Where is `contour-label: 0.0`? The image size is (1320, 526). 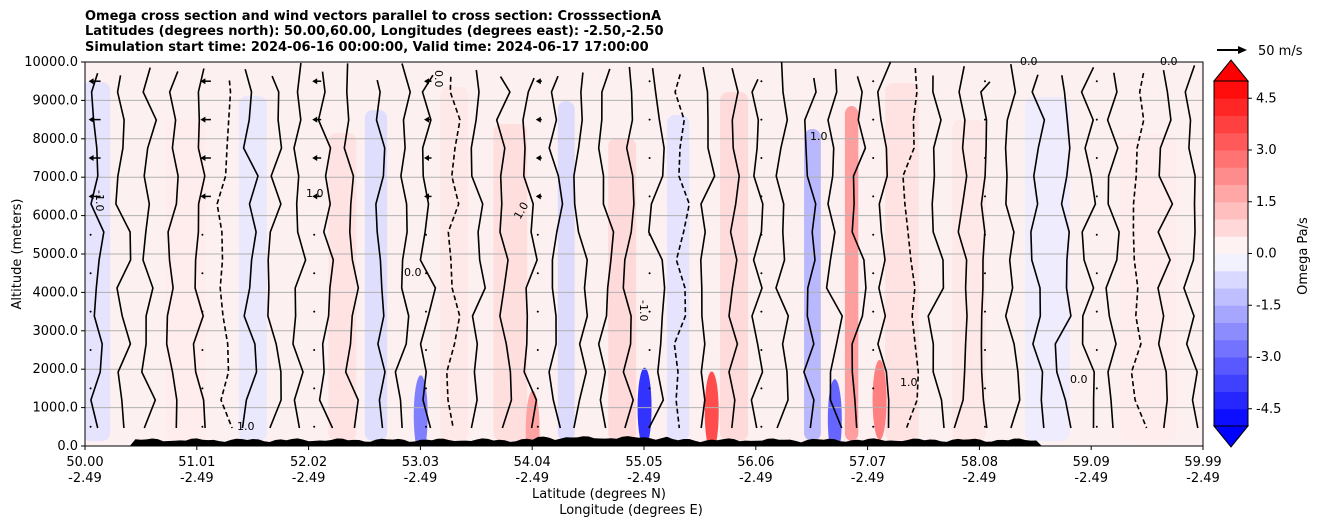
contour-label: 0.0 is located at coordinates (413, 272).